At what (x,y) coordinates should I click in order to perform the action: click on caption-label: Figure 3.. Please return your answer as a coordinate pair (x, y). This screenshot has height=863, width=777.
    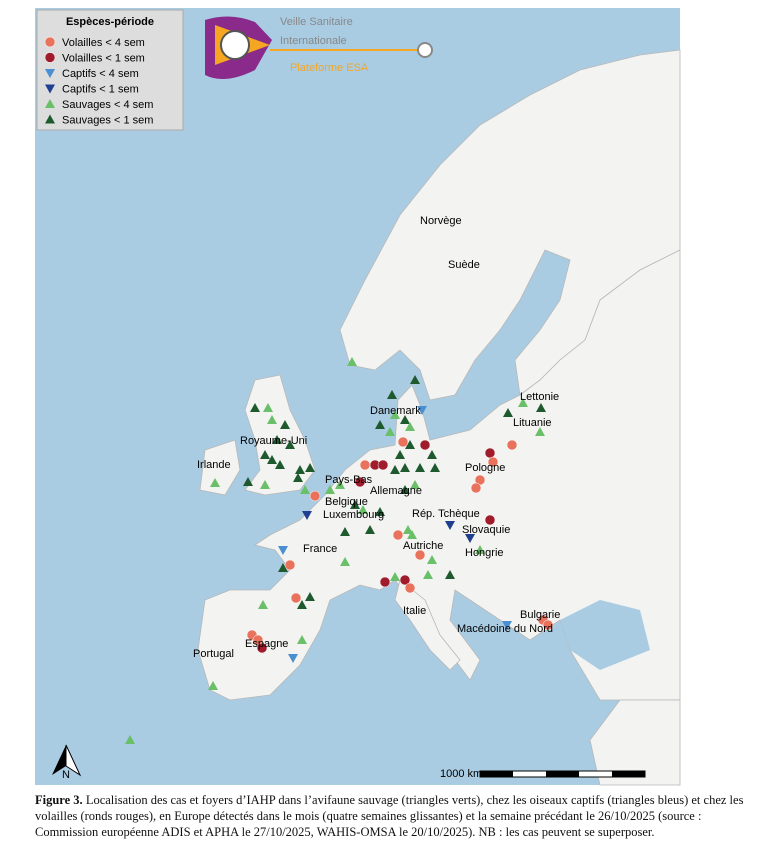
    Looking at the image, I should click on (59, 800).